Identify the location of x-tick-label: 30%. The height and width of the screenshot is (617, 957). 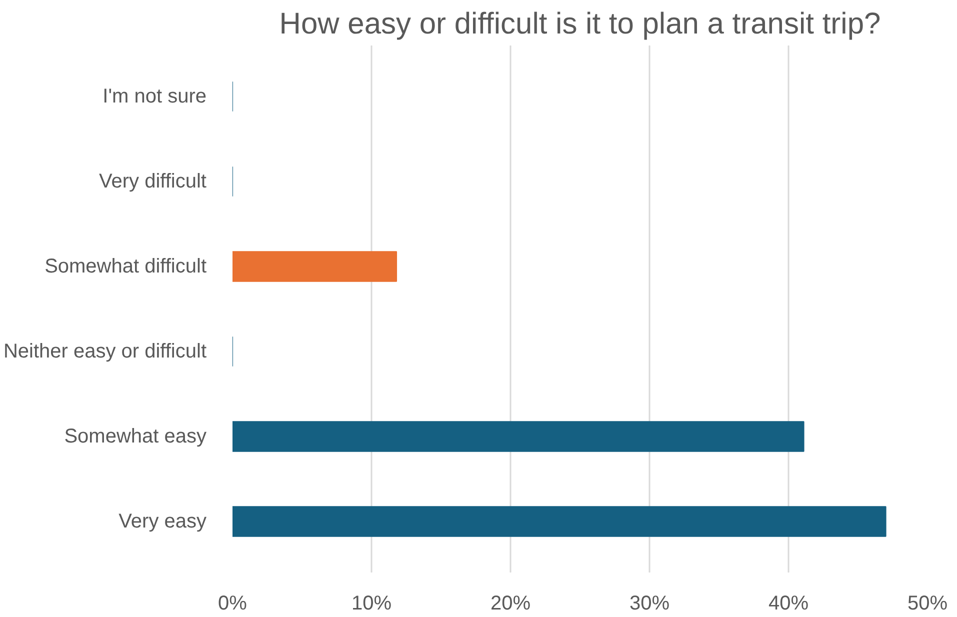
(649, 603).